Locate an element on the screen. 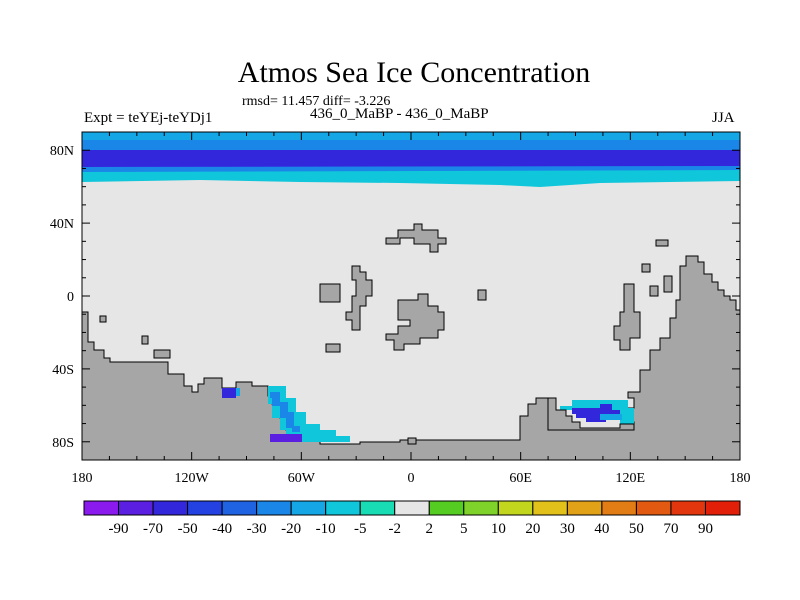 The width and height of the screenshot is (800, 600). colorbar-label: -5 is located at coordinates (360, 529).